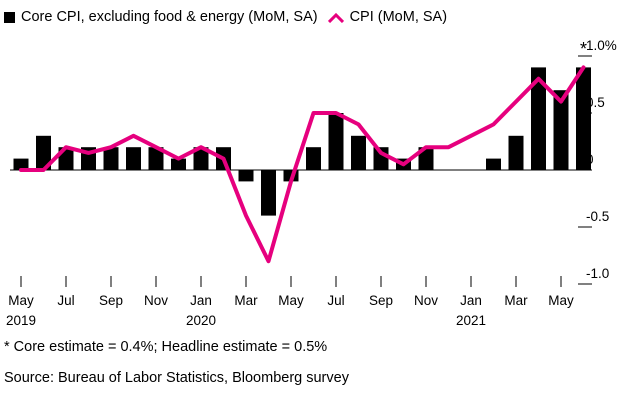 Image resolution: width=624 pixels, height=405 pixels. I want to click on y-tick-label: -0.5, so click(597, 216).